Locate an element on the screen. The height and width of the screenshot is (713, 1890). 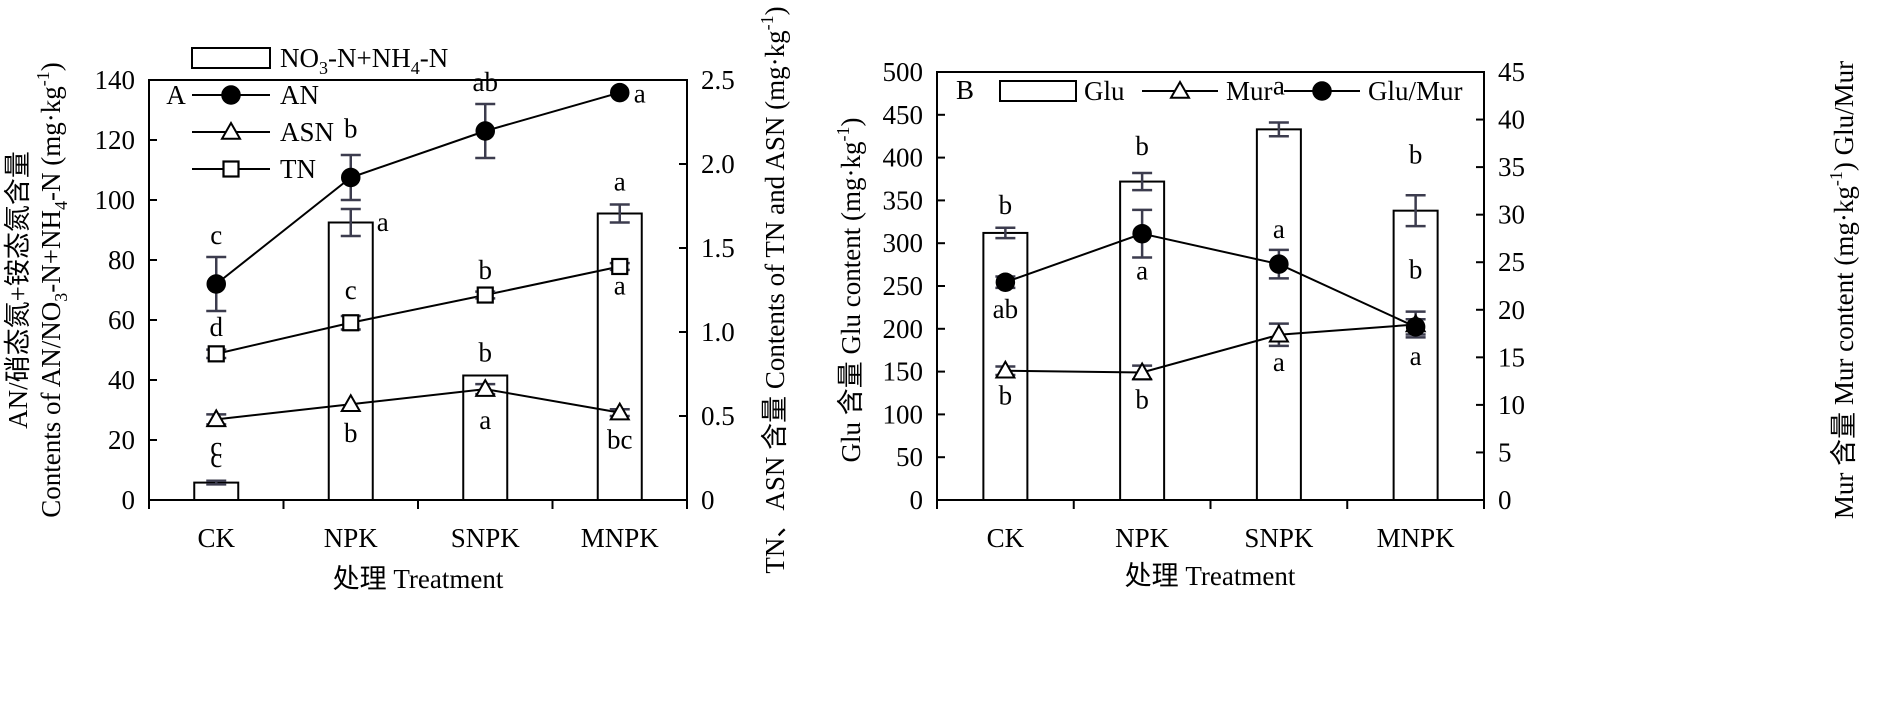
x-tick-label: CK is located at coordinates (216, 538).